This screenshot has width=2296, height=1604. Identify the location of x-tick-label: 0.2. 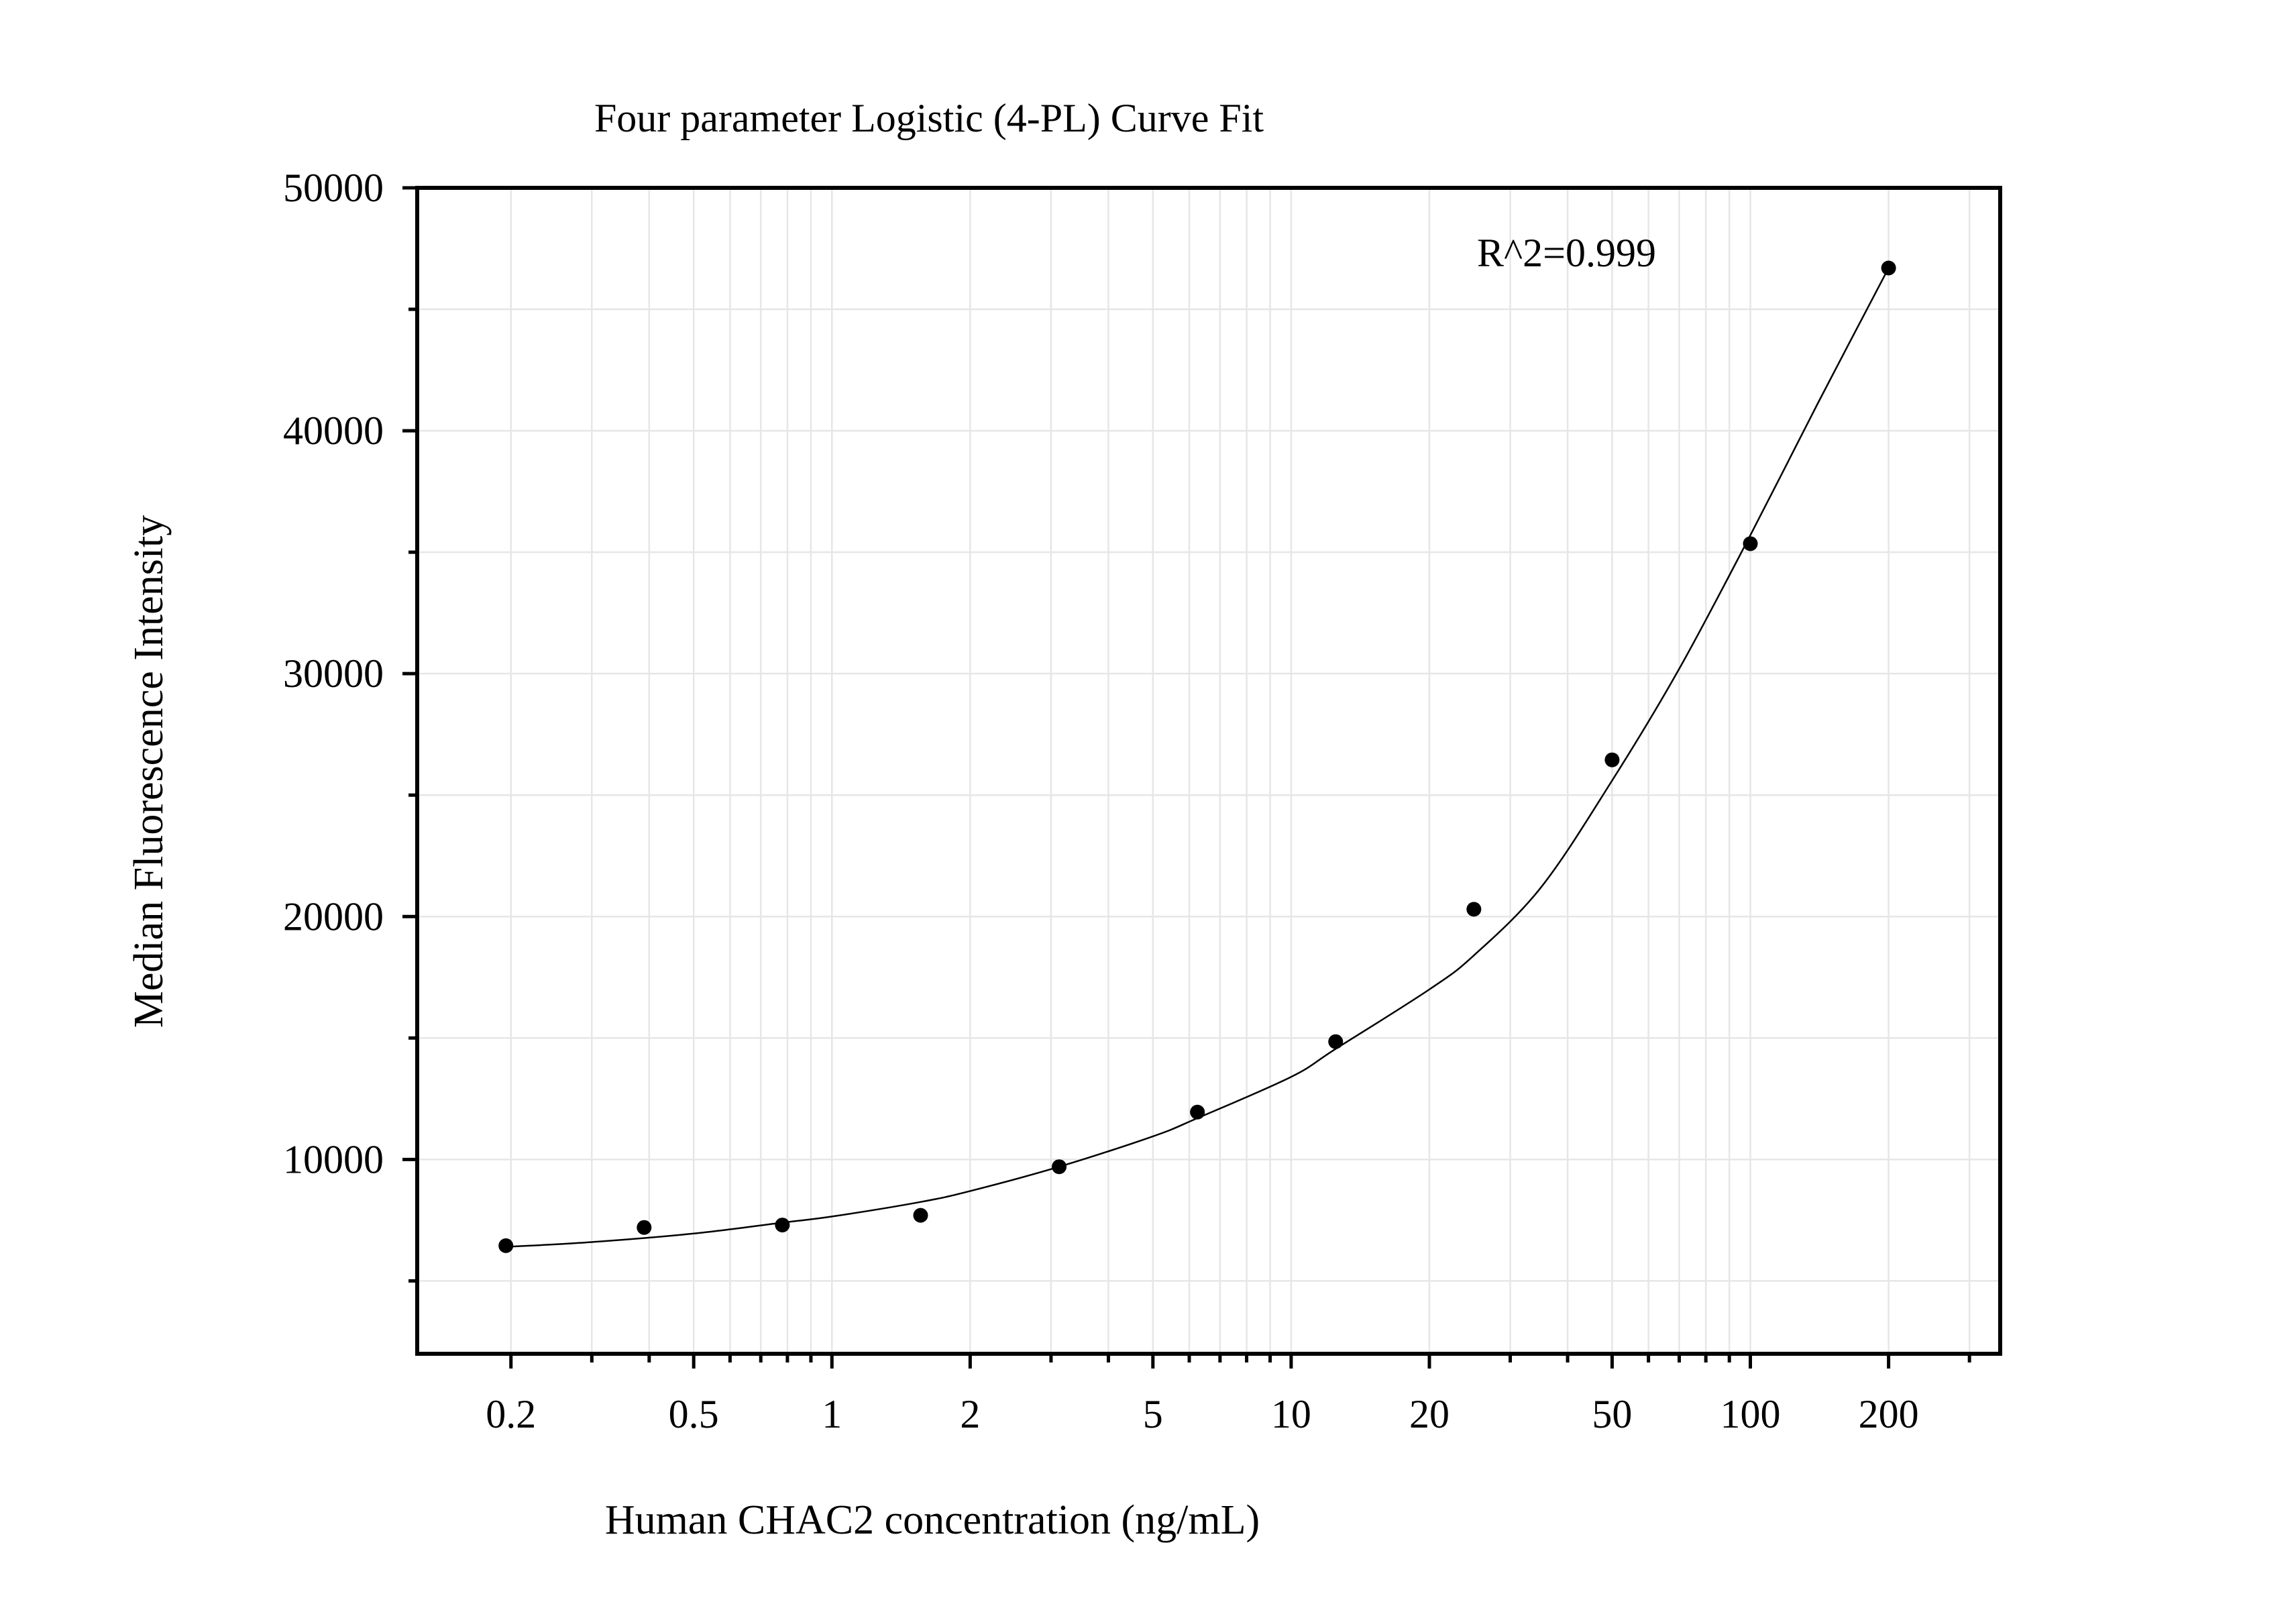
(511, 1414).